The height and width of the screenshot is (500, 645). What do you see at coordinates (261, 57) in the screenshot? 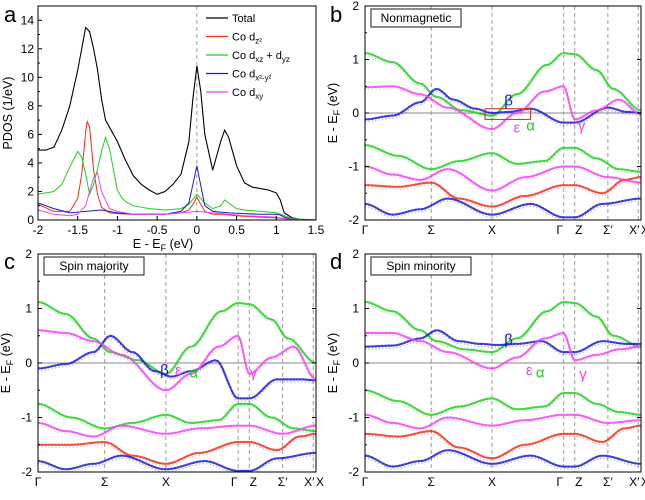
I see `legend-label-co_dxz_dyz: Co dxz + dyz` at bounding box center [261, 57].